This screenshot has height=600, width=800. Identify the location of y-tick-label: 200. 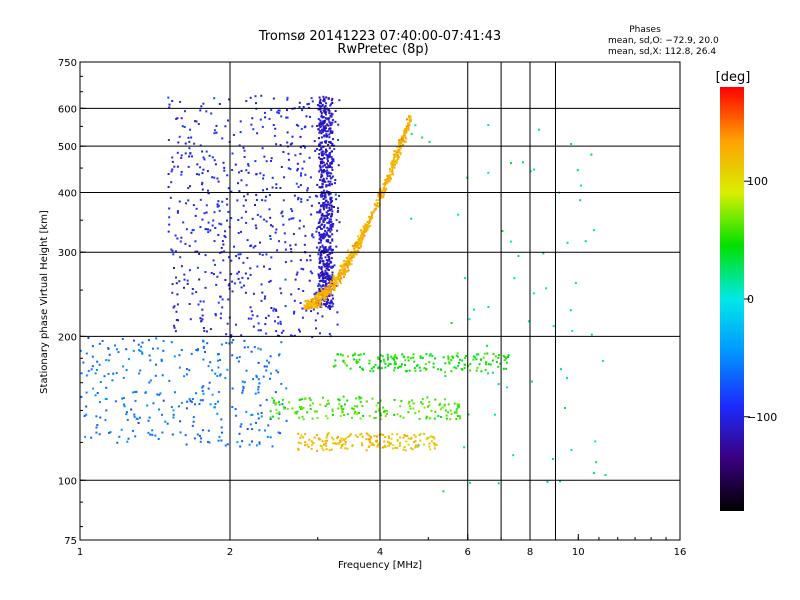
(67, 337).